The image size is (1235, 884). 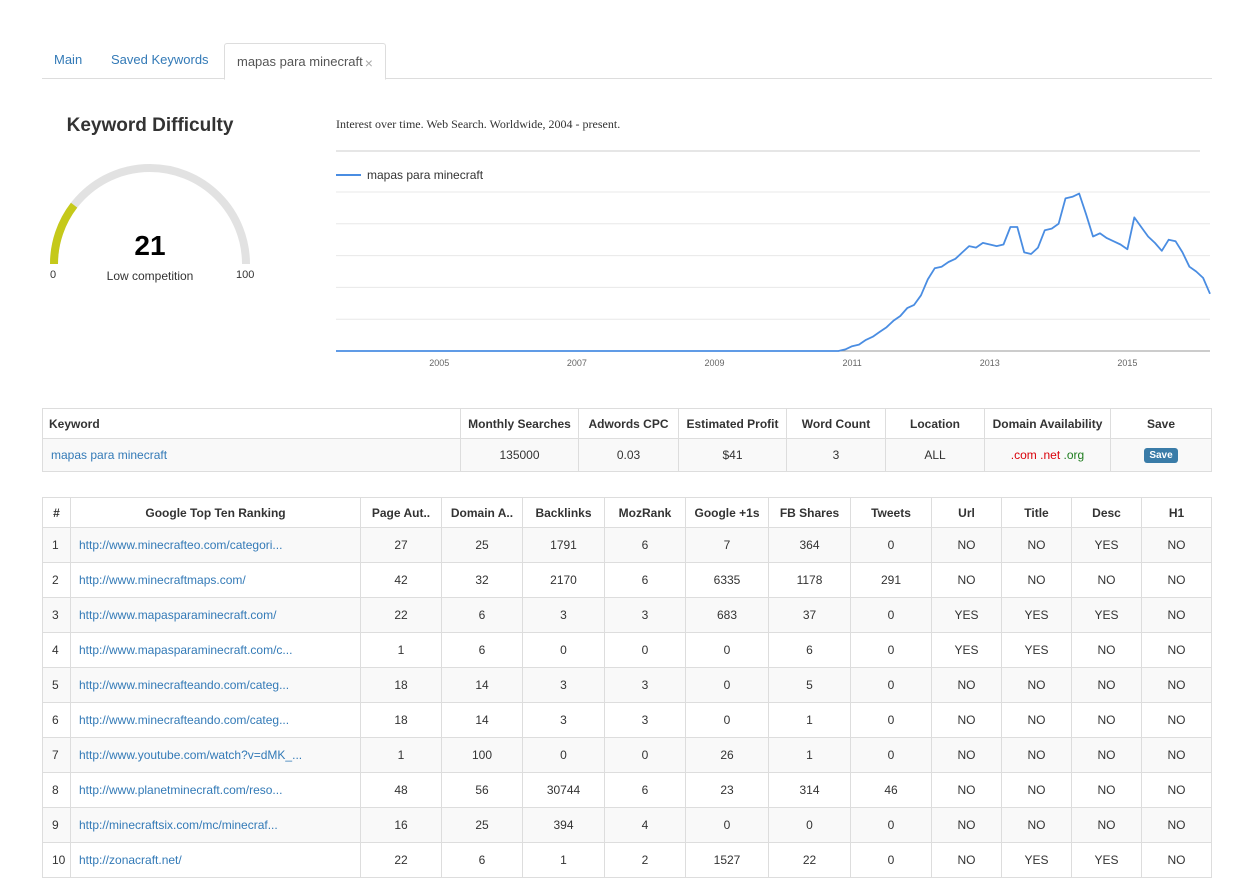 I want to click on mozrank-cell: 4, so click(x=645, y=825).